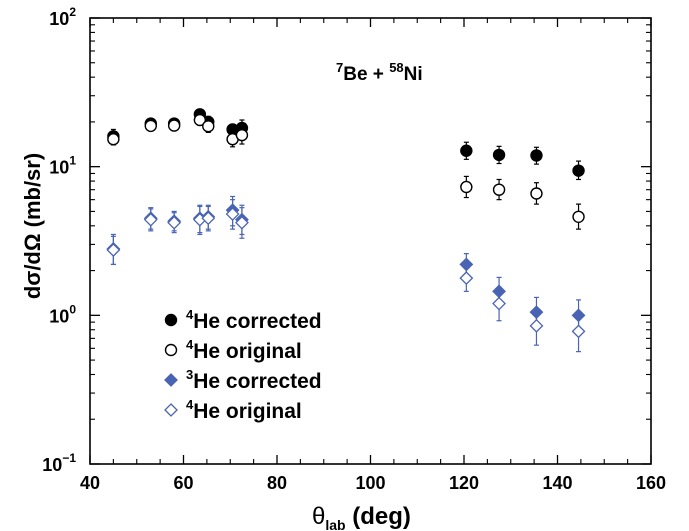 The image size is (689, 531). I want to click on annotation-text: 7Be + 58Ni, so click(379, 72).